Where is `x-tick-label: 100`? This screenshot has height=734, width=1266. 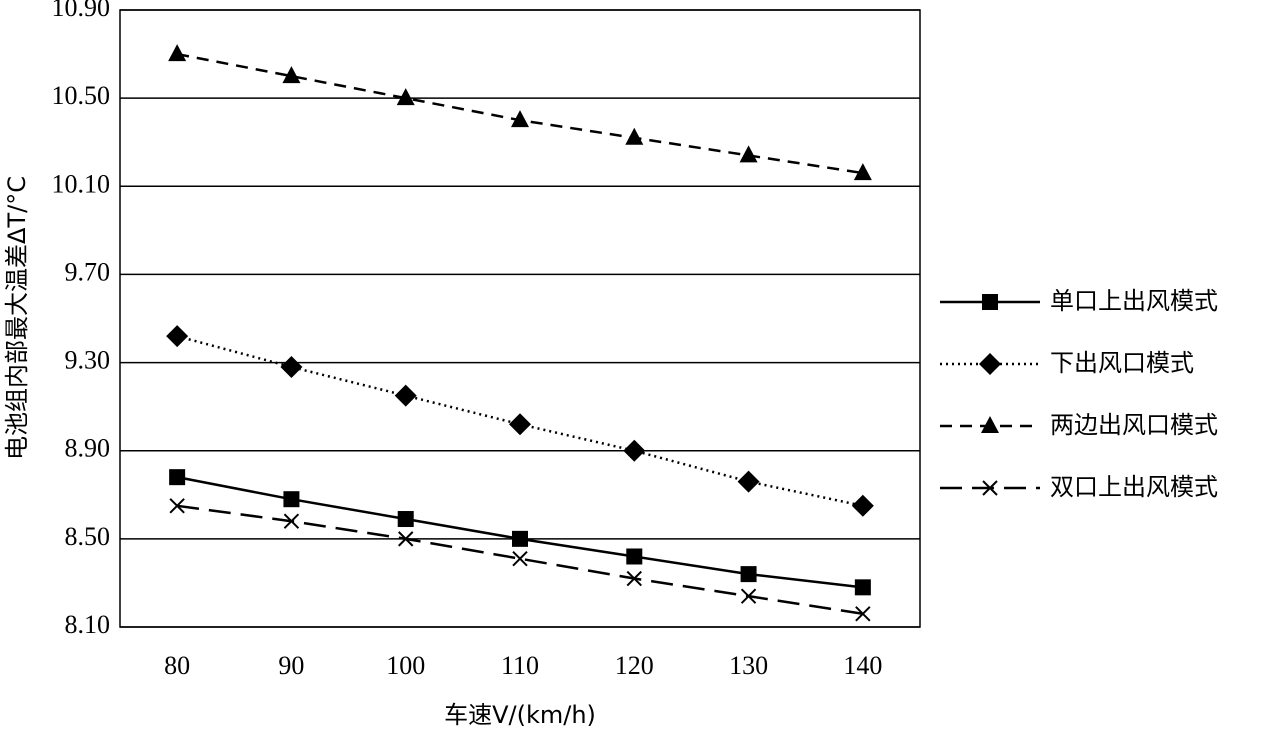
x-tick-label: 100 is located at coordinates (405, 665).